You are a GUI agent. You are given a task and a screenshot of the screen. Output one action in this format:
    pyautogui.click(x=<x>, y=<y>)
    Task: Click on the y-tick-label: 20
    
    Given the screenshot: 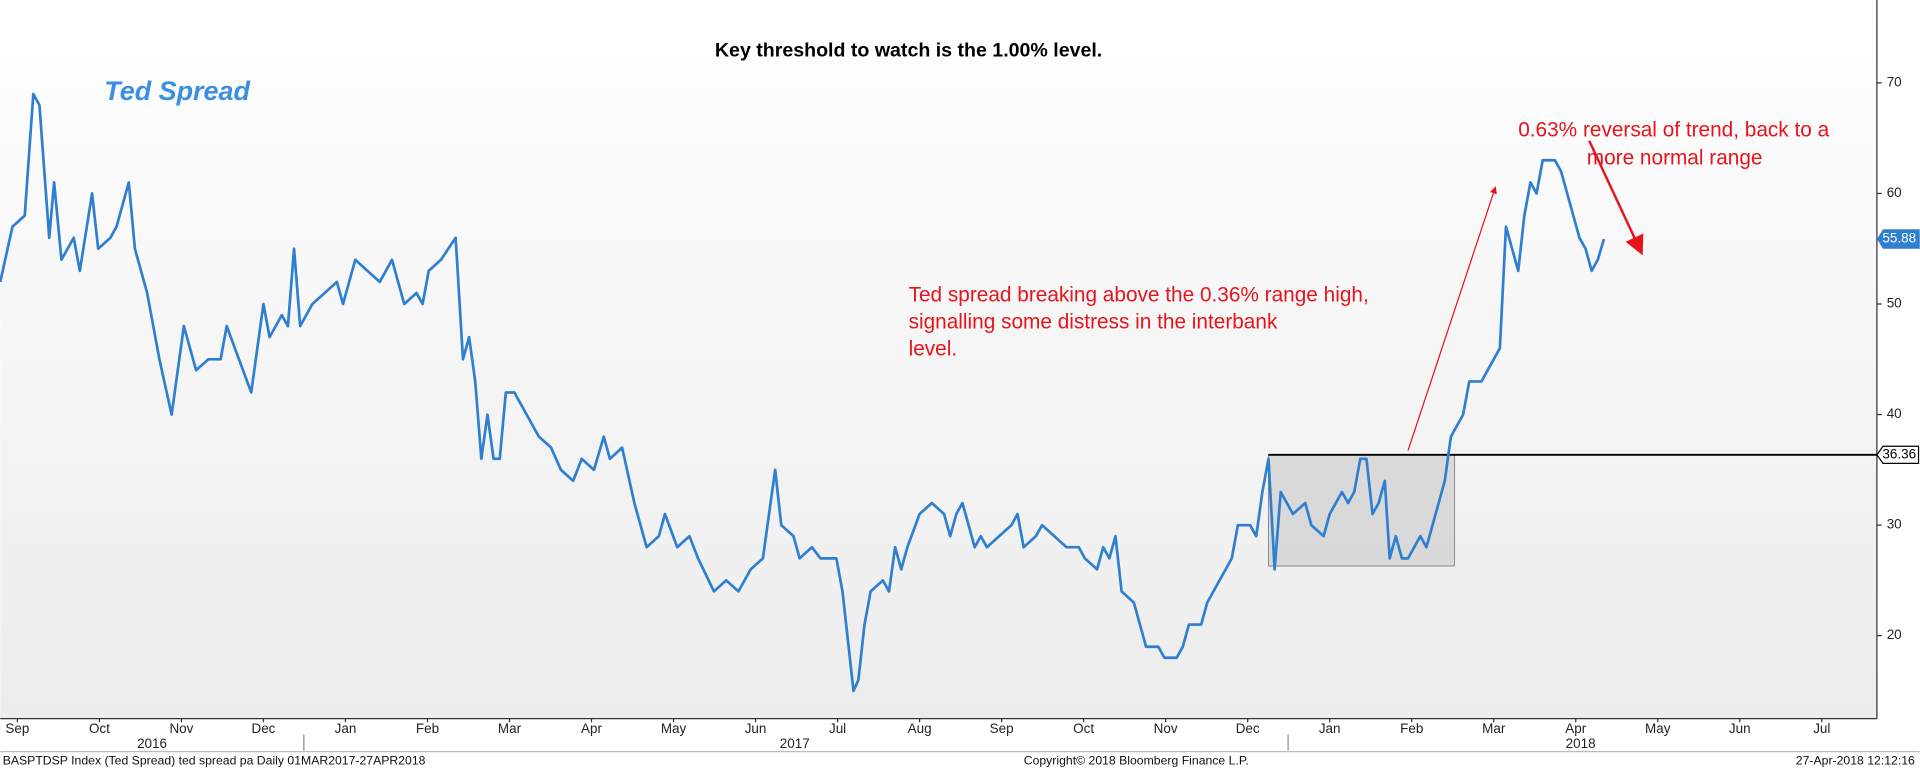 What is the action you would take?
    pyautogui.click(x=1894, y=634)
    